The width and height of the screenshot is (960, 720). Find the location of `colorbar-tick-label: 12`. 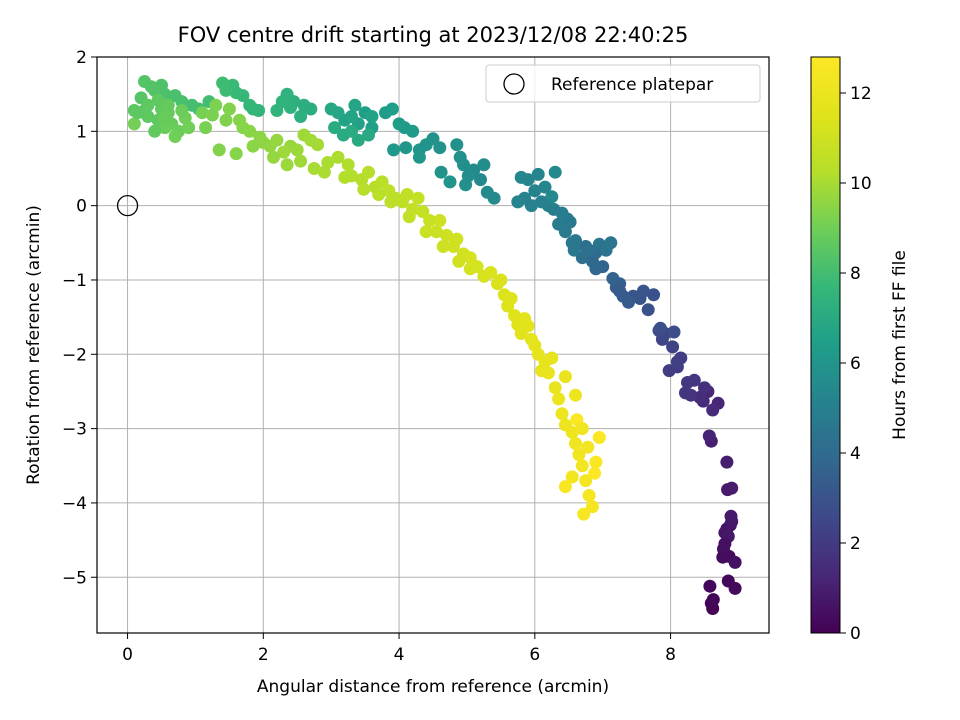

colorbar-tick-label: 12 is located at coordinates (861, 94).